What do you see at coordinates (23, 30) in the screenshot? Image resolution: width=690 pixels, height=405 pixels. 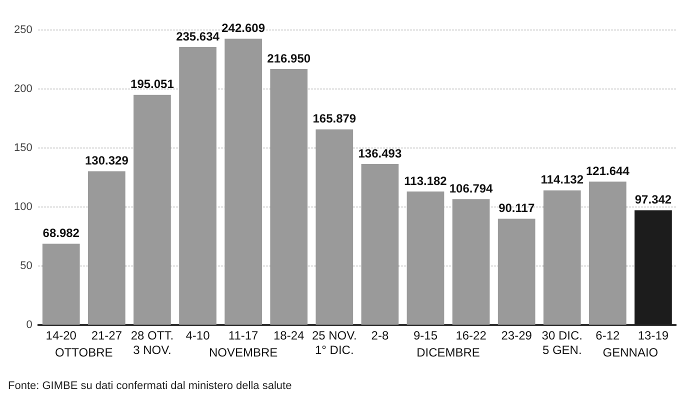 I see `y-tick-label: 250` at bounding box center [23, 30].